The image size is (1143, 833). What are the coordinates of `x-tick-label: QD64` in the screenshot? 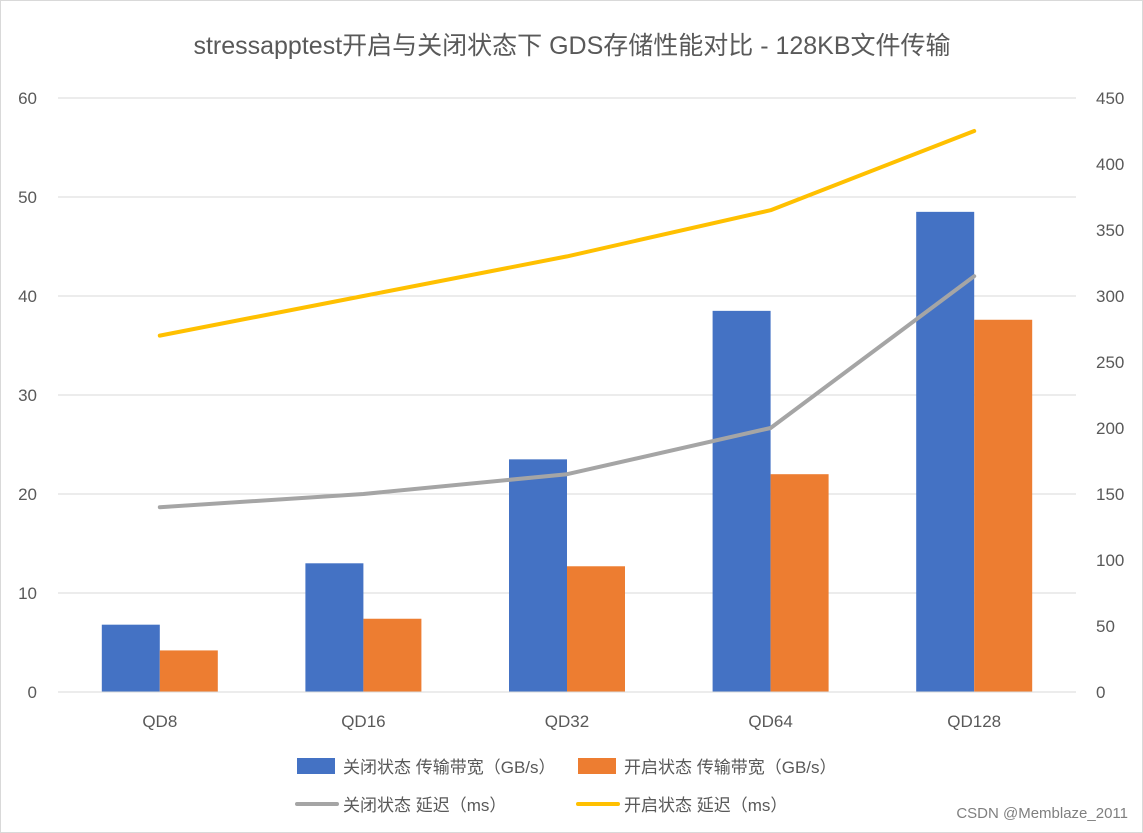 It's located at (770, 721).